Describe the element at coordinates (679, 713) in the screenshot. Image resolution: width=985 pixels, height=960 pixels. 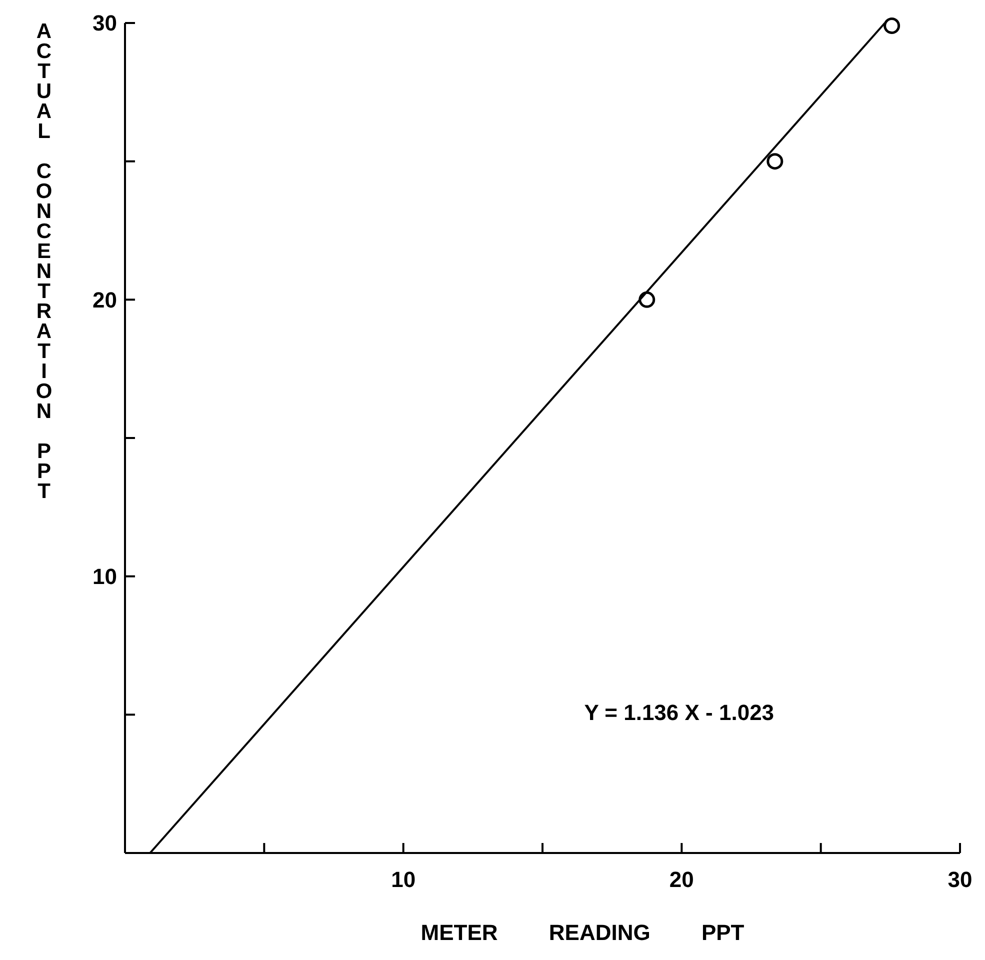
I see `annotation: Y = 1.136 X - 1.023` at that location.